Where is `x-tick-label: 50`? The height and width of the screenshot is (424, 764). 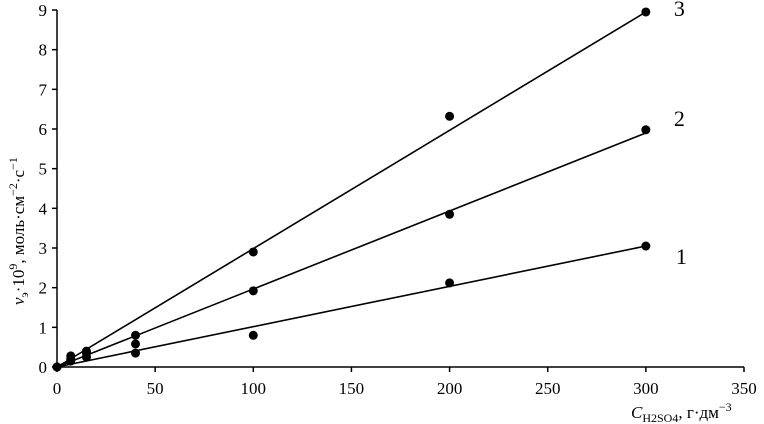
x-tick-label: 50 is located at coordinates (155, 388).